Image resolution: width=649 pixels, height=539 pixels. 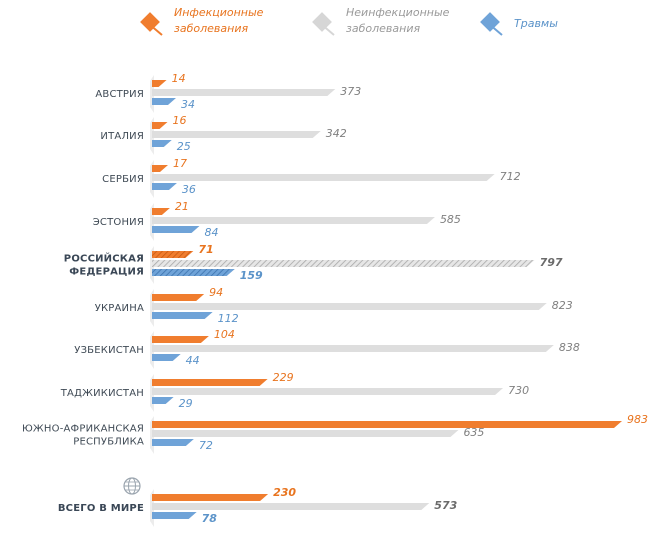 I want to click on value-label-noninfectious: 712, so click(x=510, y=176).